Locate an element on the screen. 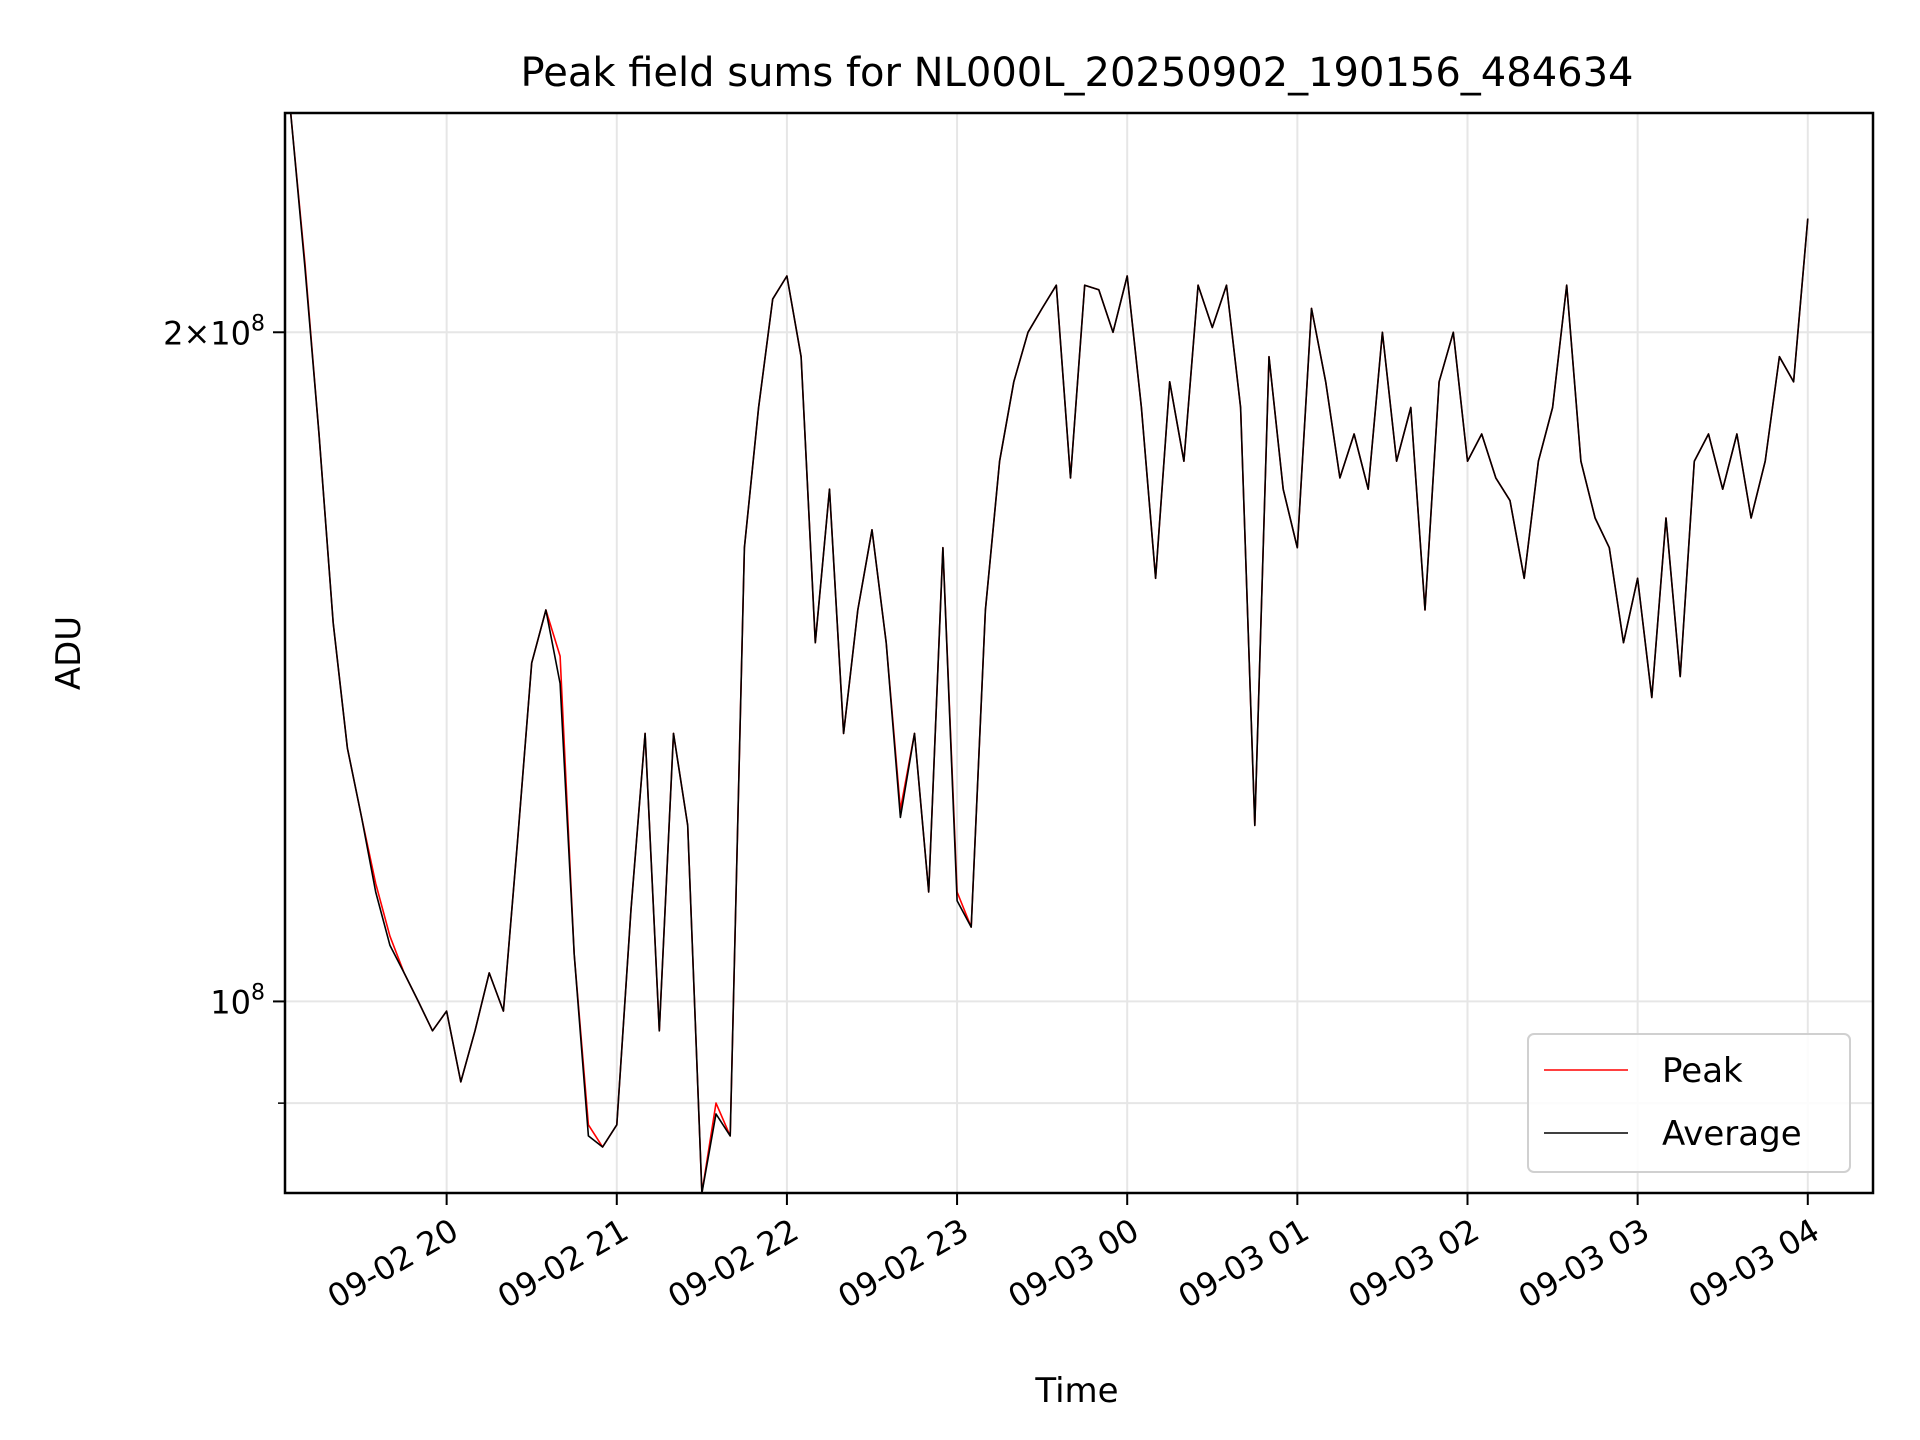 This screenshot has width=1920, height=1440. x-axis-label: Time is located at coordinates (1076, 1391).